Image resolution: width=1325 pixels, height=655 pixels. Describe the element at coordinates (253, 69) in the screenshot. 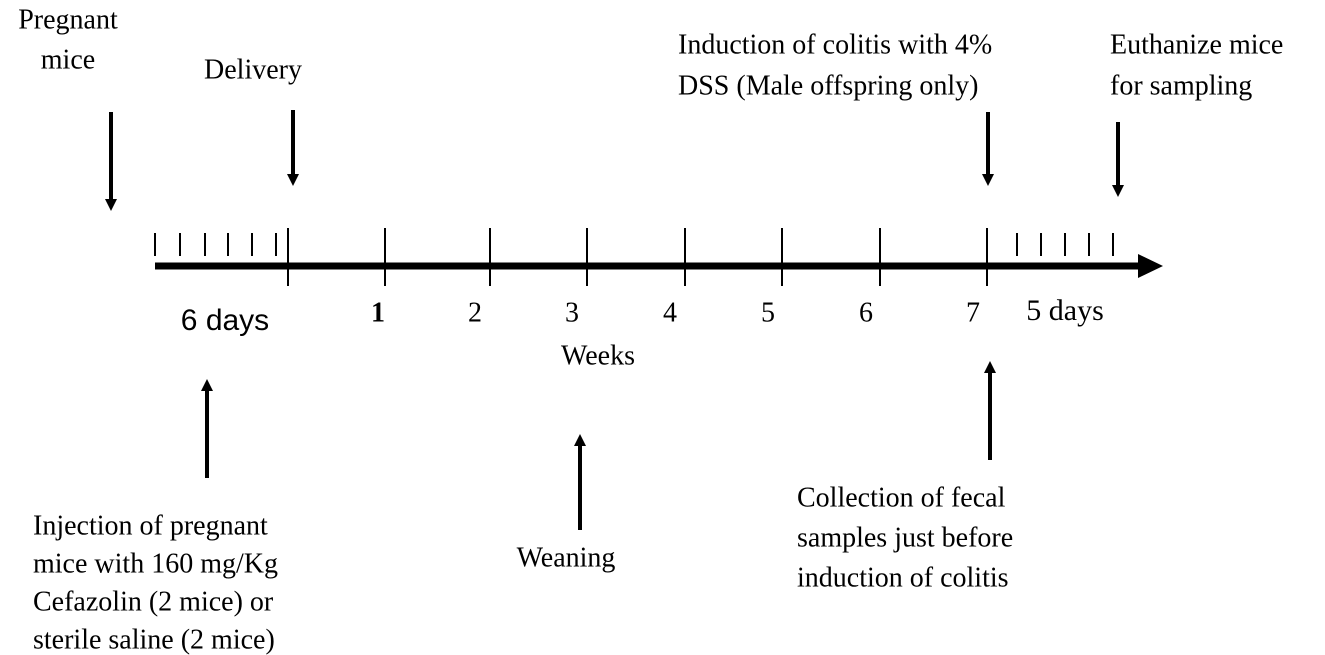

I see `annotation-line: Delivery` at that location.